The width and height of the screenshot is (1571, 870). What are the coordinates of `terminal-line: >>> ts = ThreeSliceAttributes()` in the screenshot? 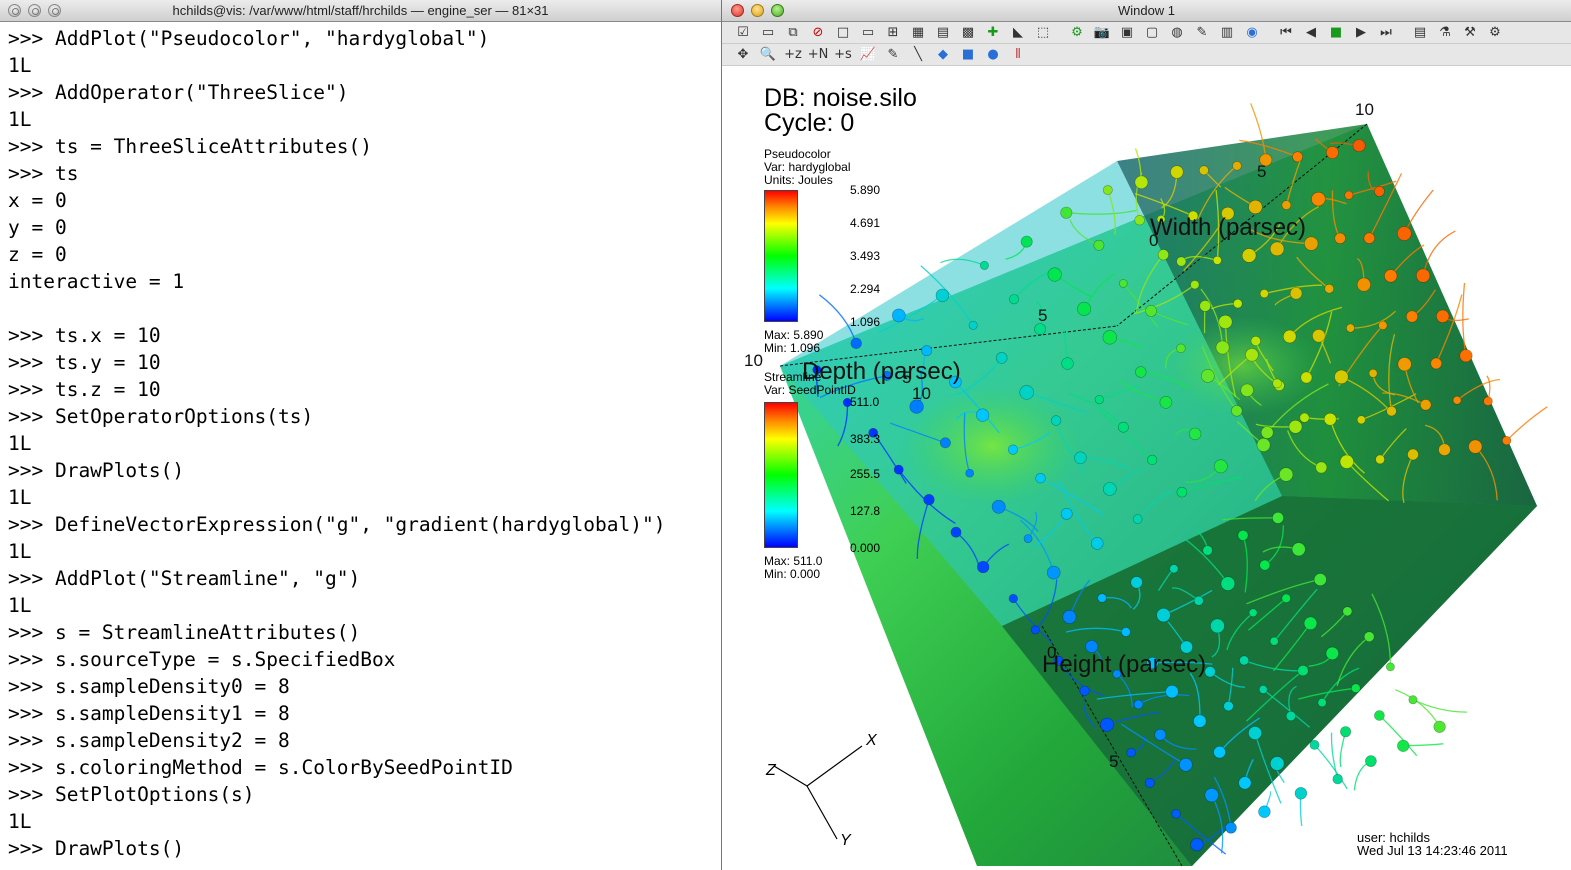 It's located at (190, 146).